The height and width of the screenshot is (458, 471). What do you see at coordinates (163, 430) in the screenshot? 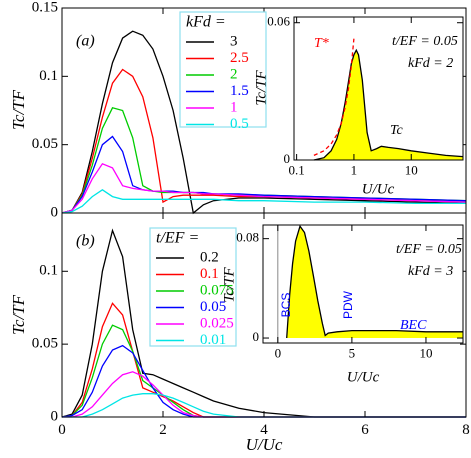
I see `x-tick-label: 2` at bounding box center [163, 430].